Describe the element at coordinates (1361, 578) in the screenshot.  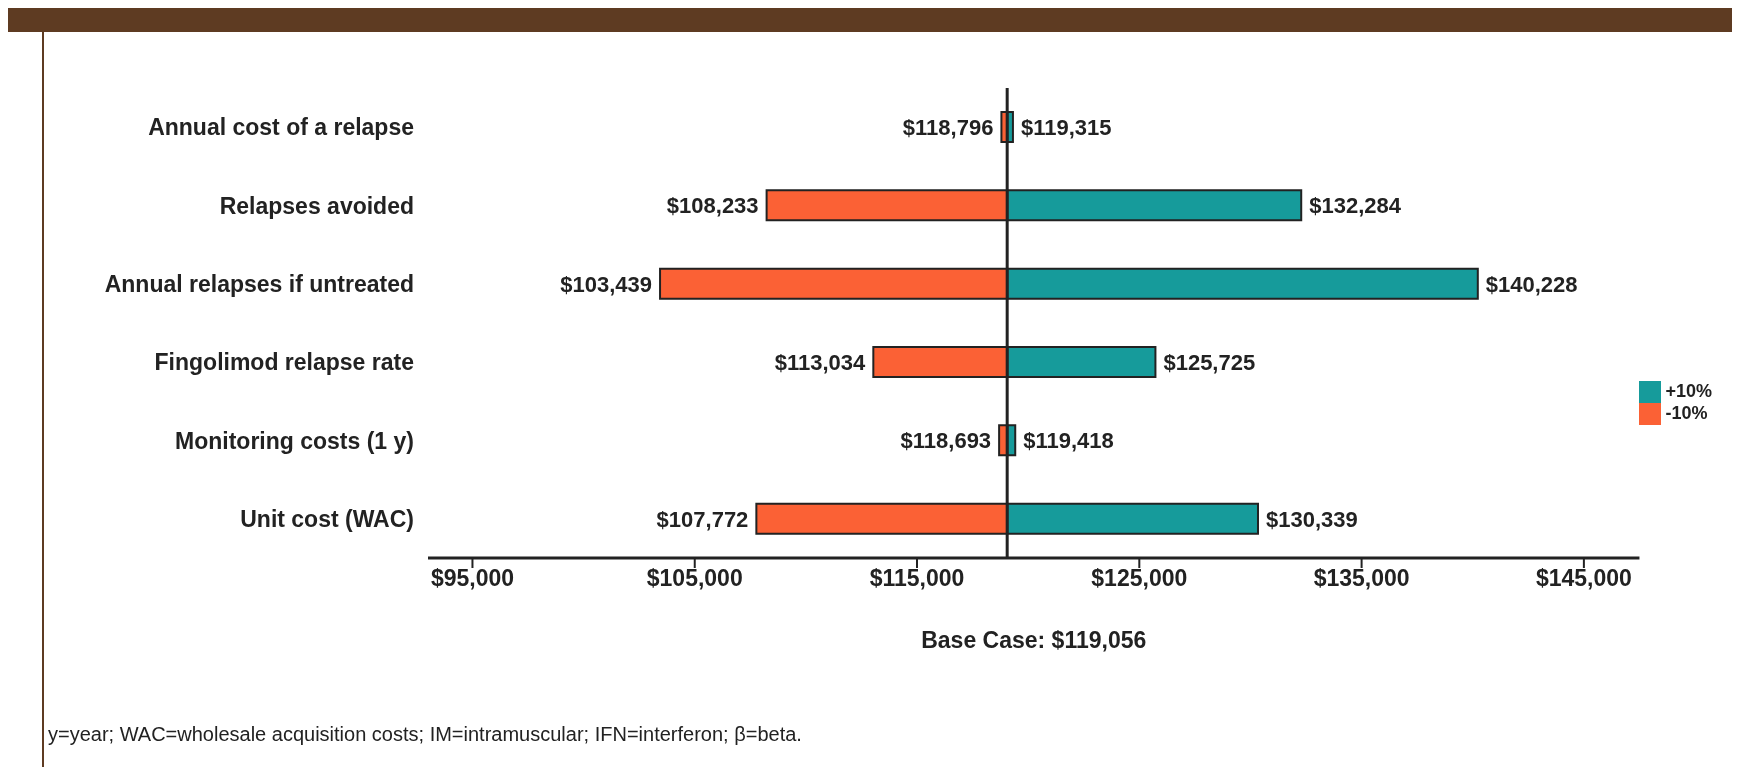
I see `x-tick-label: $135,000` at that location.